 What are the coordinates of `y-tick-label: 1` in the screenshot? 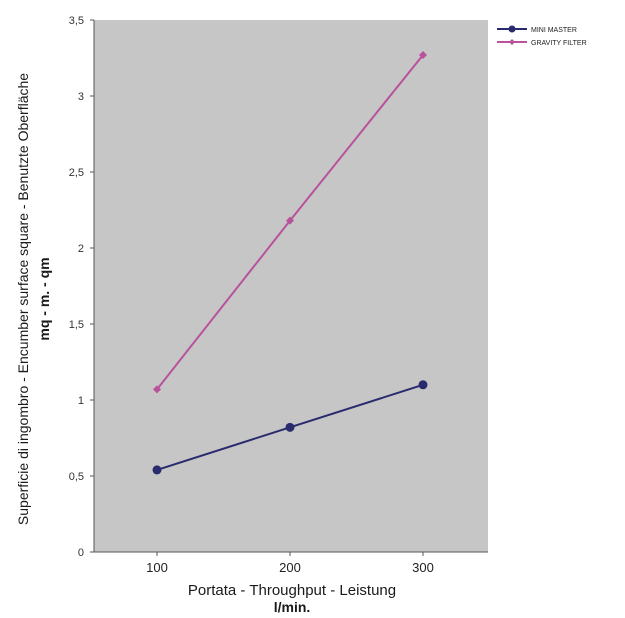 It's located at (81, 401).